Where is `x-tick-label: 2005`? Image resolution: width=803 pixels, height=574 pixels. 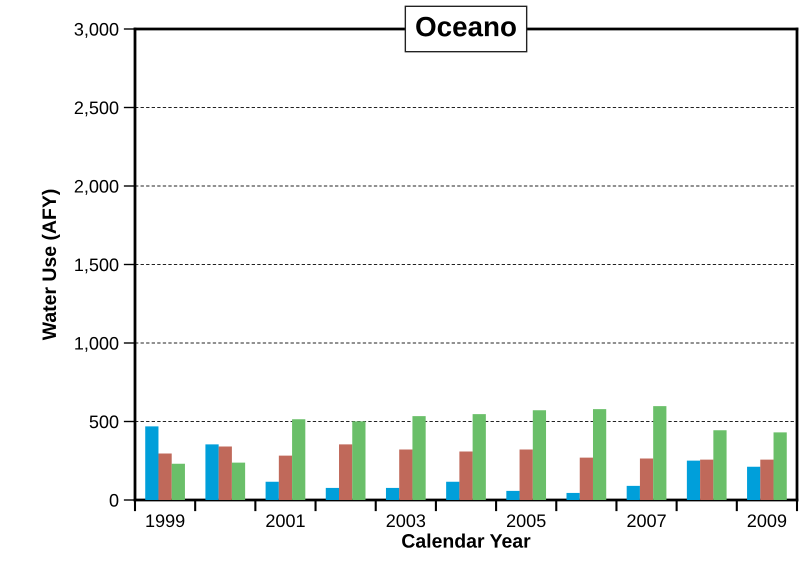
x-tick-label: 2005 is located at coordinates (526, 521).